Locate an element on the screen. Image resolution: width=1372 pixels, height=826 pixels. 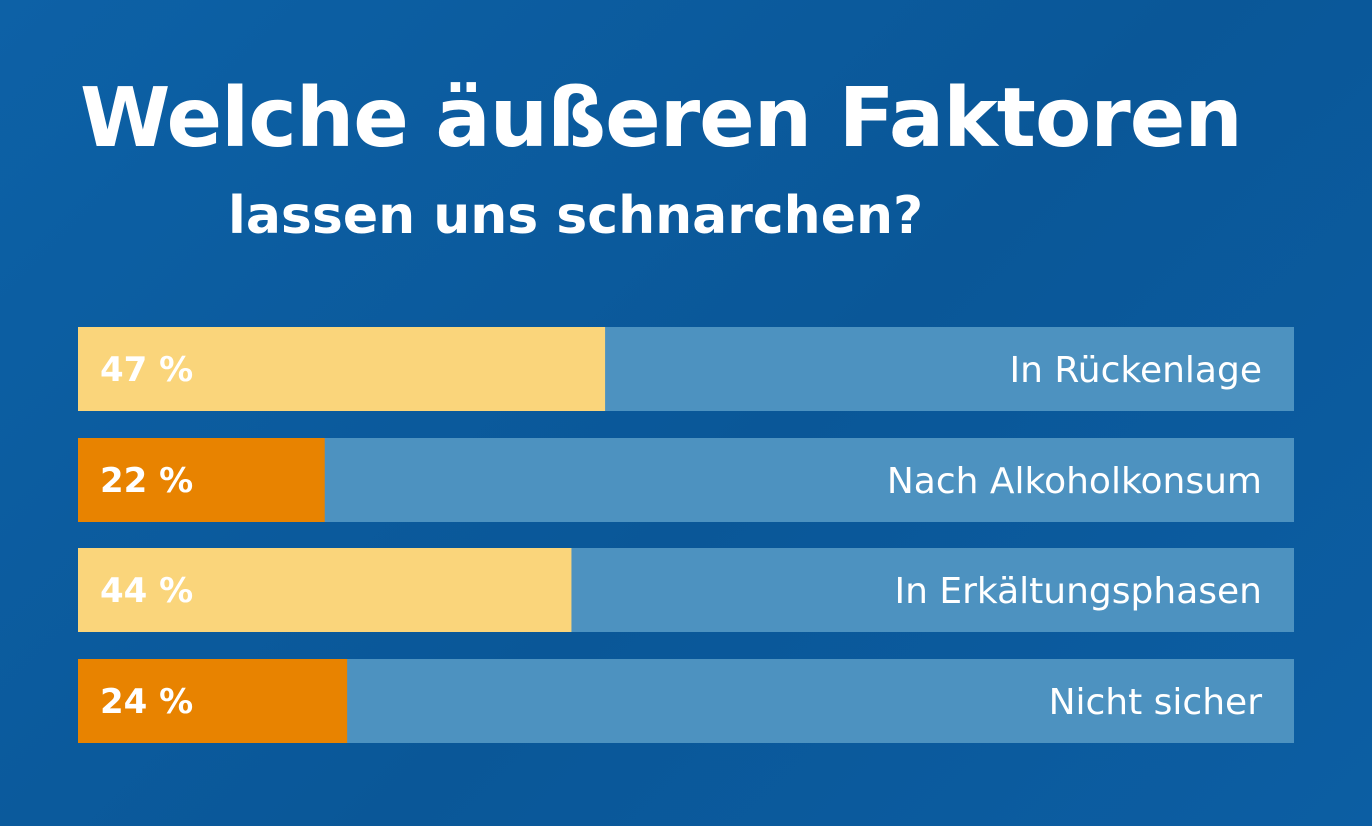
bar-row: 44 % In Erkältungsphasen is located at coordinates (686, 590).